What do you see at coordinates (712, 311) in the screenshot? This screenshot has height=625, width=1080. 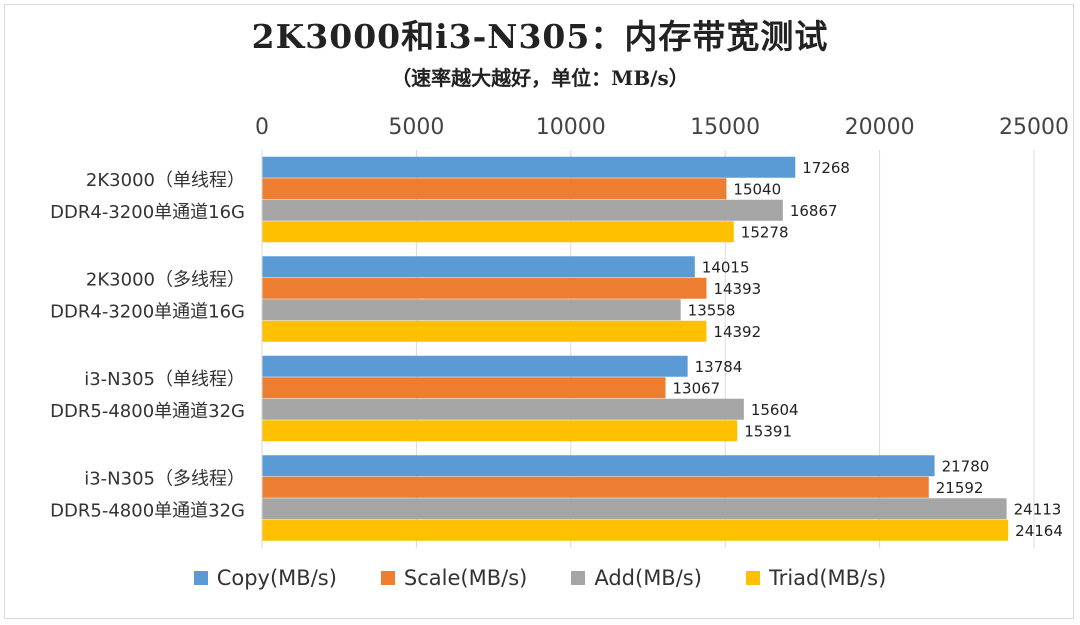 I see `data-label: 13558` at bounding box center [712, 311].